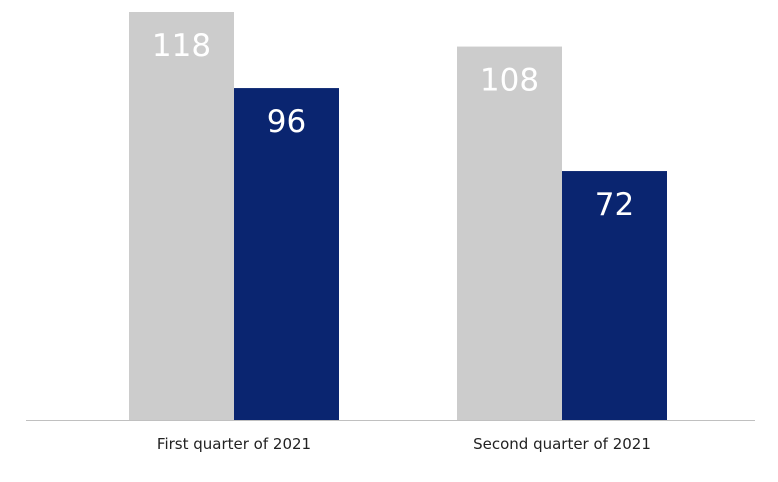 Image resolution: width=778 pixels, height=482 pixels. I want to click on data-label-series-2-cat-2: 72, so click(614, 205).